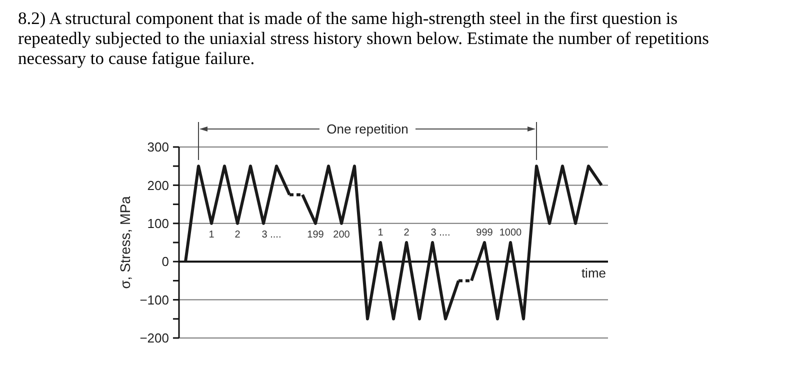 The height and width of the screenshot is (386, 809). Describe the element at coordinates (510, 233) in the screenshot. I see `annotation: 1000` at that location.